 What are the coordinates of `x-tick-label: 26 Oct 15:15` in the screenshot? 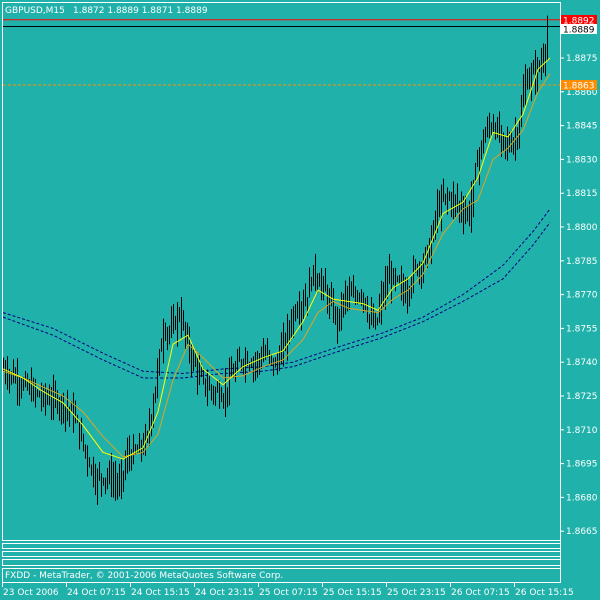 It's located at (544, 593).